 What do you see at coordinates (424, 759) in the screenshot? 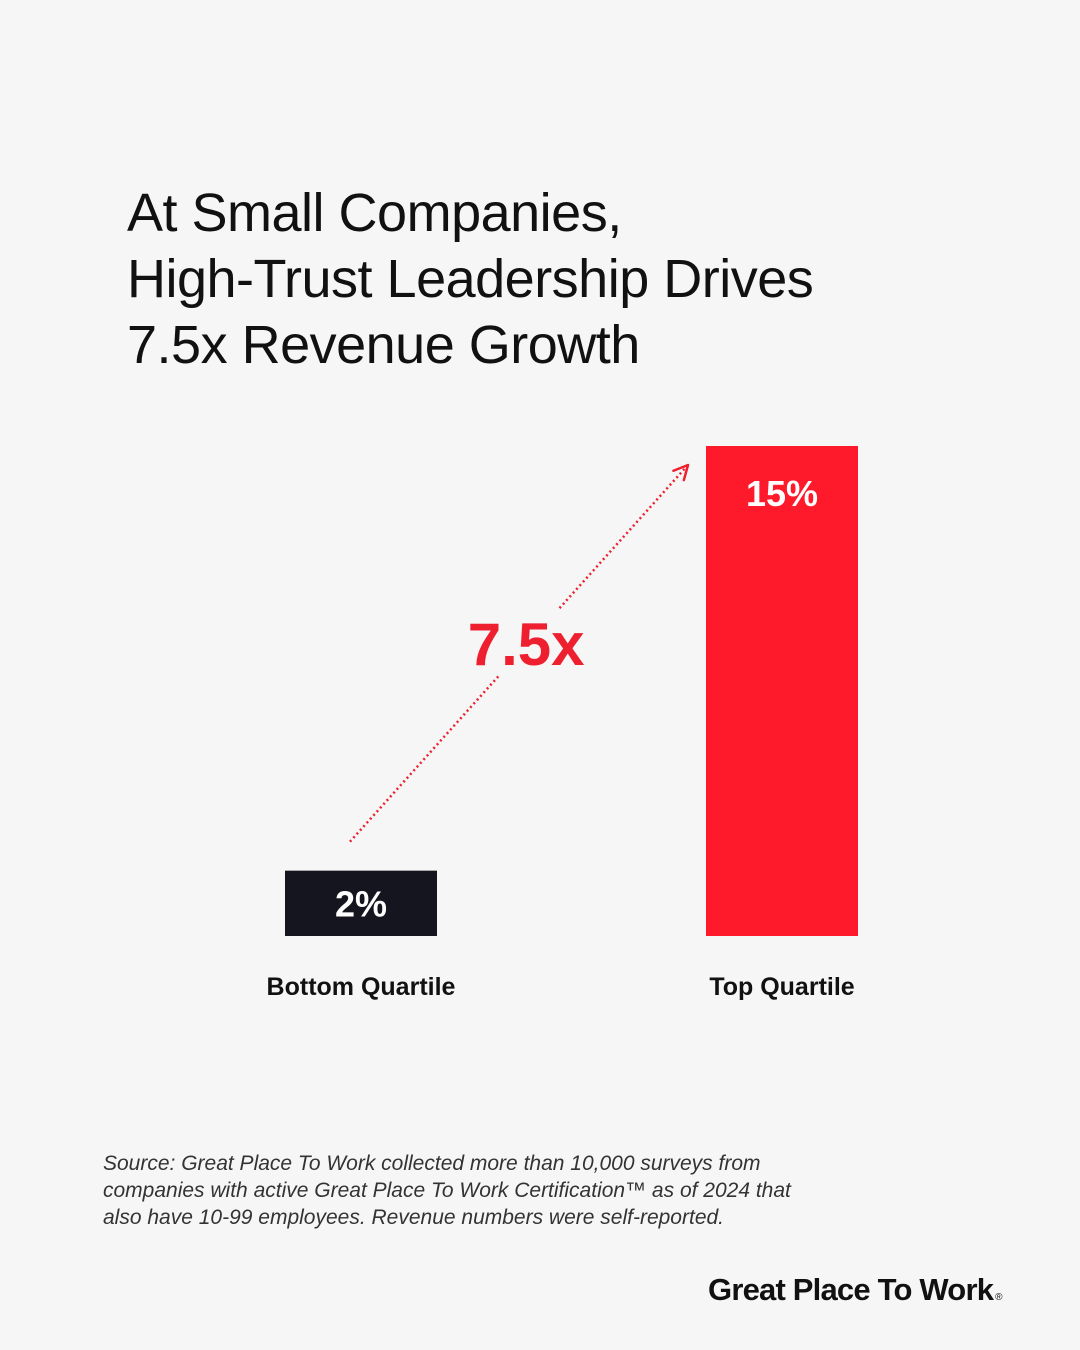
I see `growth-arrow-lower-segment` at bounding box center [424, 759].